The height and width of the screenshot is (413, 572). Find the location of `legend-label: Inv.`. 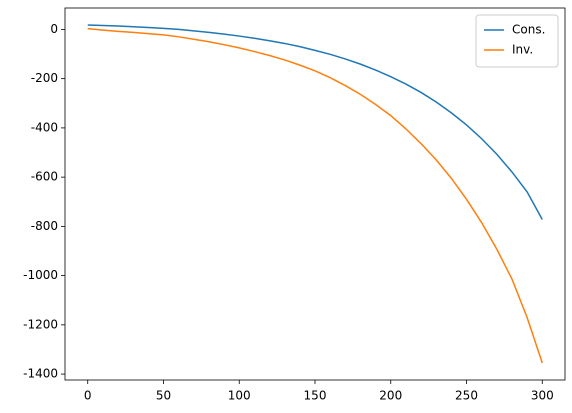

legend-label: Inv. is located at coordinates (522, 50).